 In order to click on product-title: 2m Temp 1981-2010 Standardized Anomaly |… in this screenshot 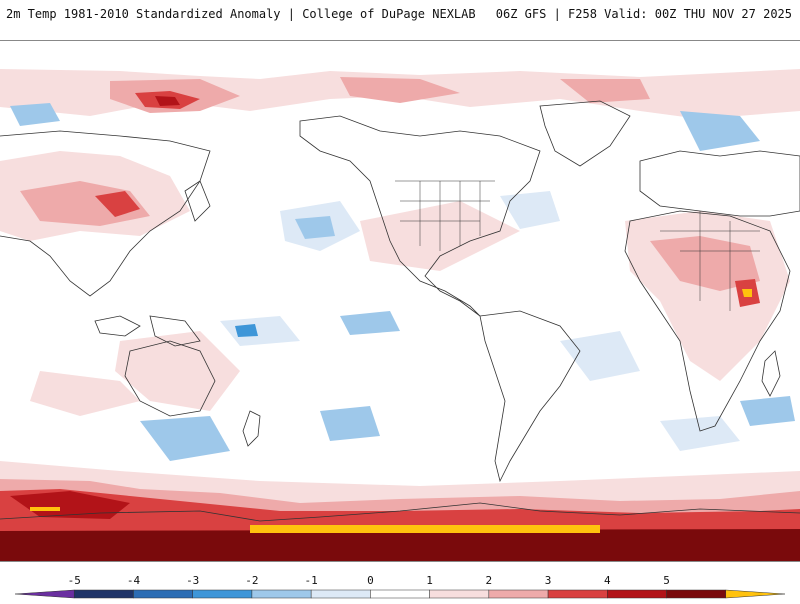, I will do `click(241, 14)`.